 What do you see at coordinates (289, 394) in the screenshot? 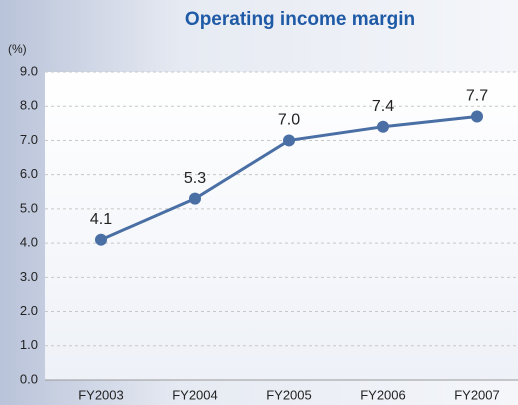
I see `x-tick-label: FY2005` at bounding box center [289, 394].